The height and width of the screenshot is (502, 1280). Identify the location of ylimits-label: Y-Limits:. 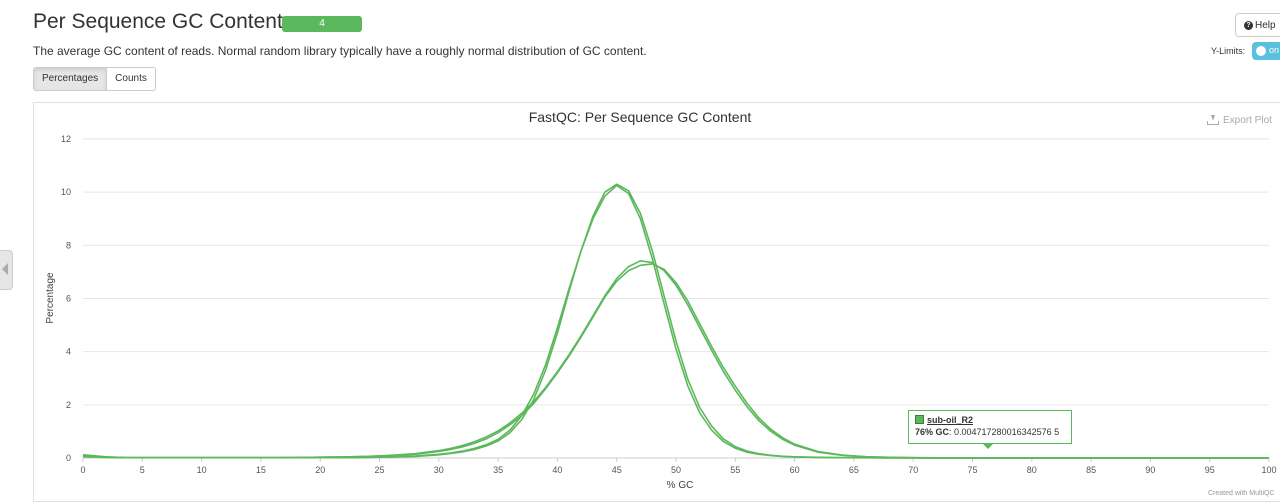
(1228, 51).